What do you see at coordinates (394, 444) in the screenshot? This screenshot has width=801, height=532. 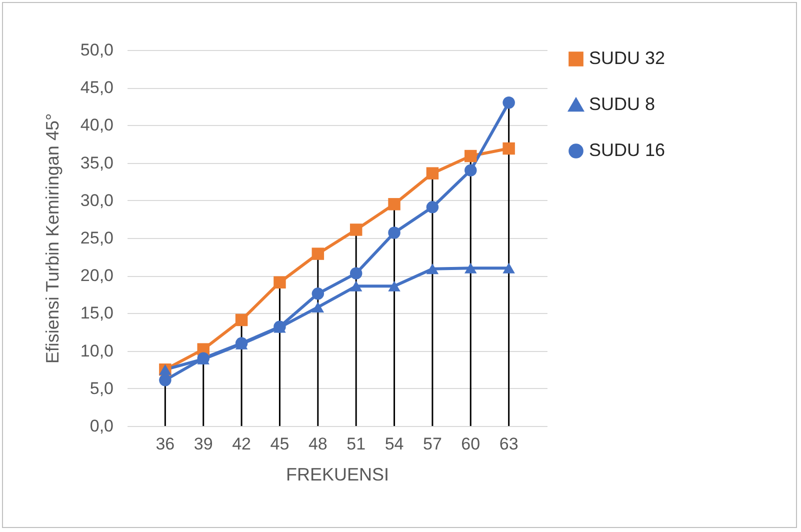 I see `x-tick-label: 54` at bounding box center [394, 444].